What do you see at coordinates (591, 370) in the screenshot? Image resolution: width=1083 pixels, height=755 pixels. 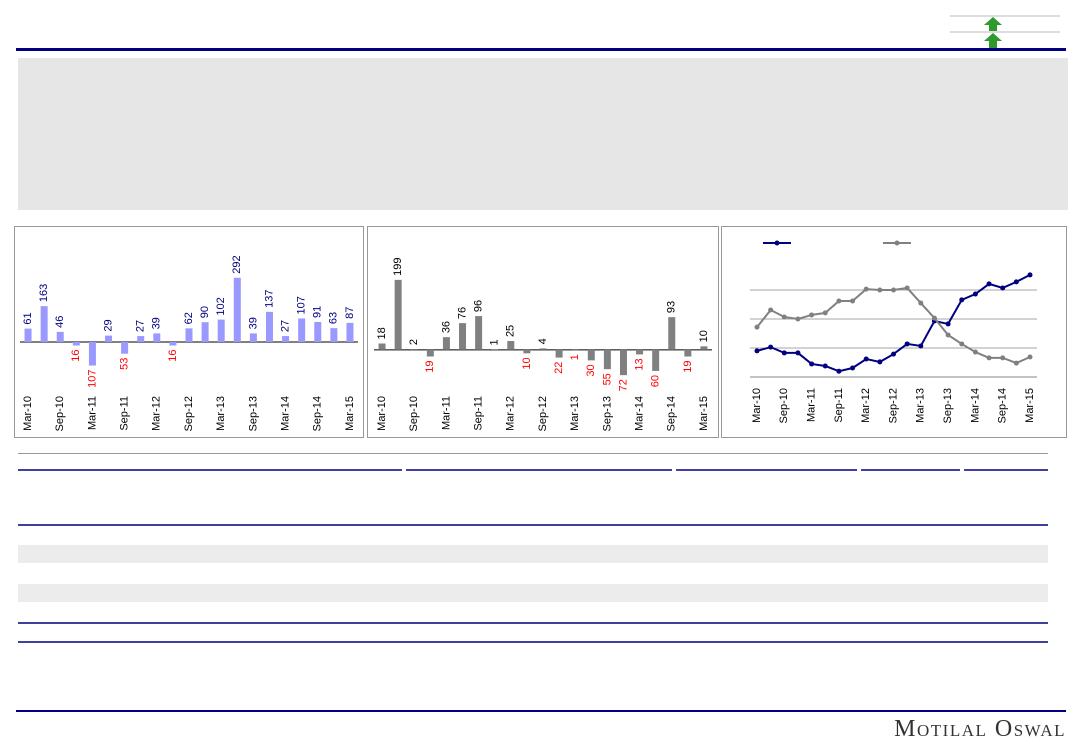 I see `value-label: 30` at bounding box center [591, 370].